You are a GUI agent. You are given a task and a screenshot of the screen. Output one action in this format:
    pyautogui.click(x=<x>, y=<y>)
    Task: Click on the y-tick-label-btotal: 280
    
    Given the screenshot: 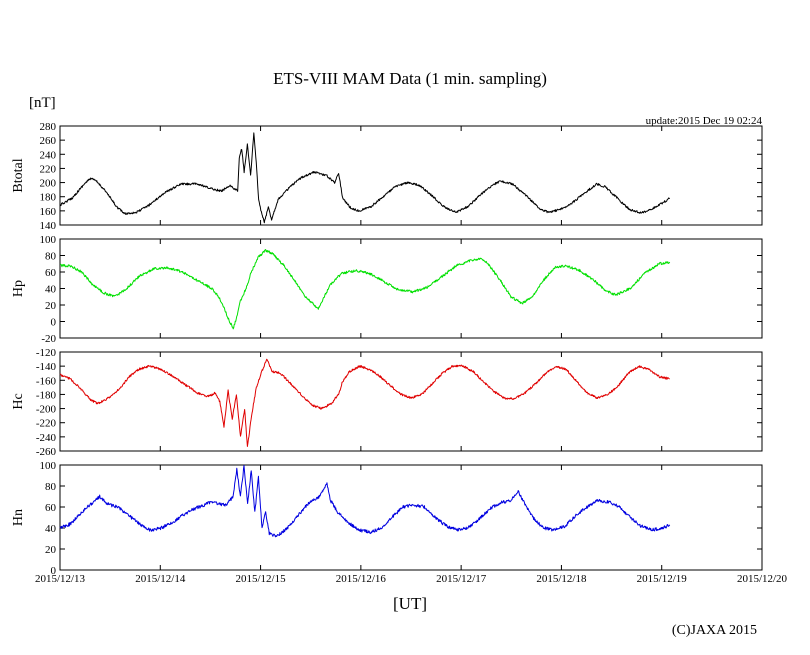 What is the action you would take?
    pyautogui.click(x=48, y=127)
    